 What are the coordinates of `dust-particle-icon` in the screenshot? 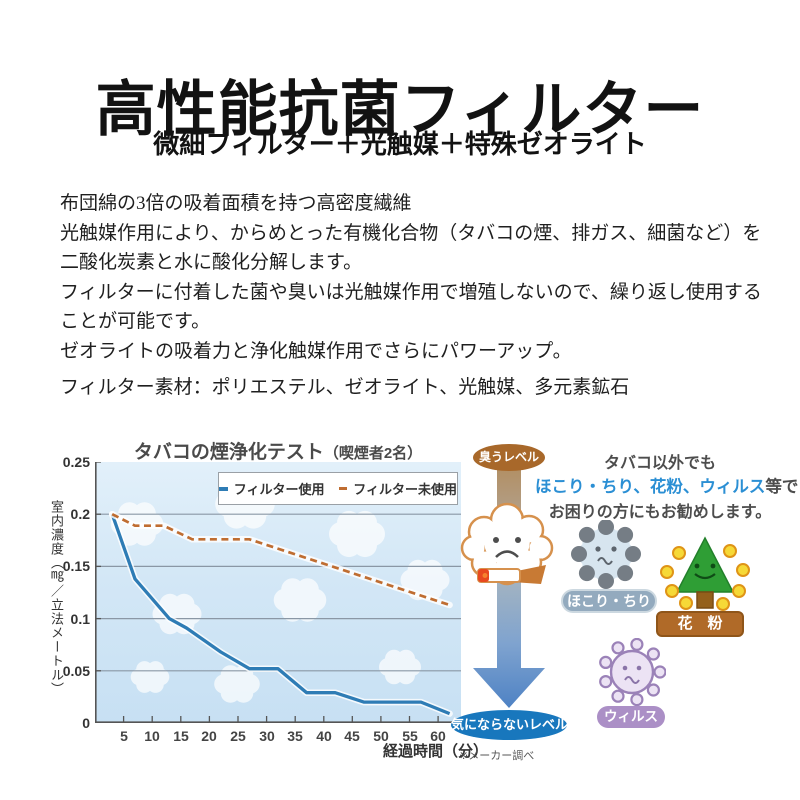 It's located at (606, 554).